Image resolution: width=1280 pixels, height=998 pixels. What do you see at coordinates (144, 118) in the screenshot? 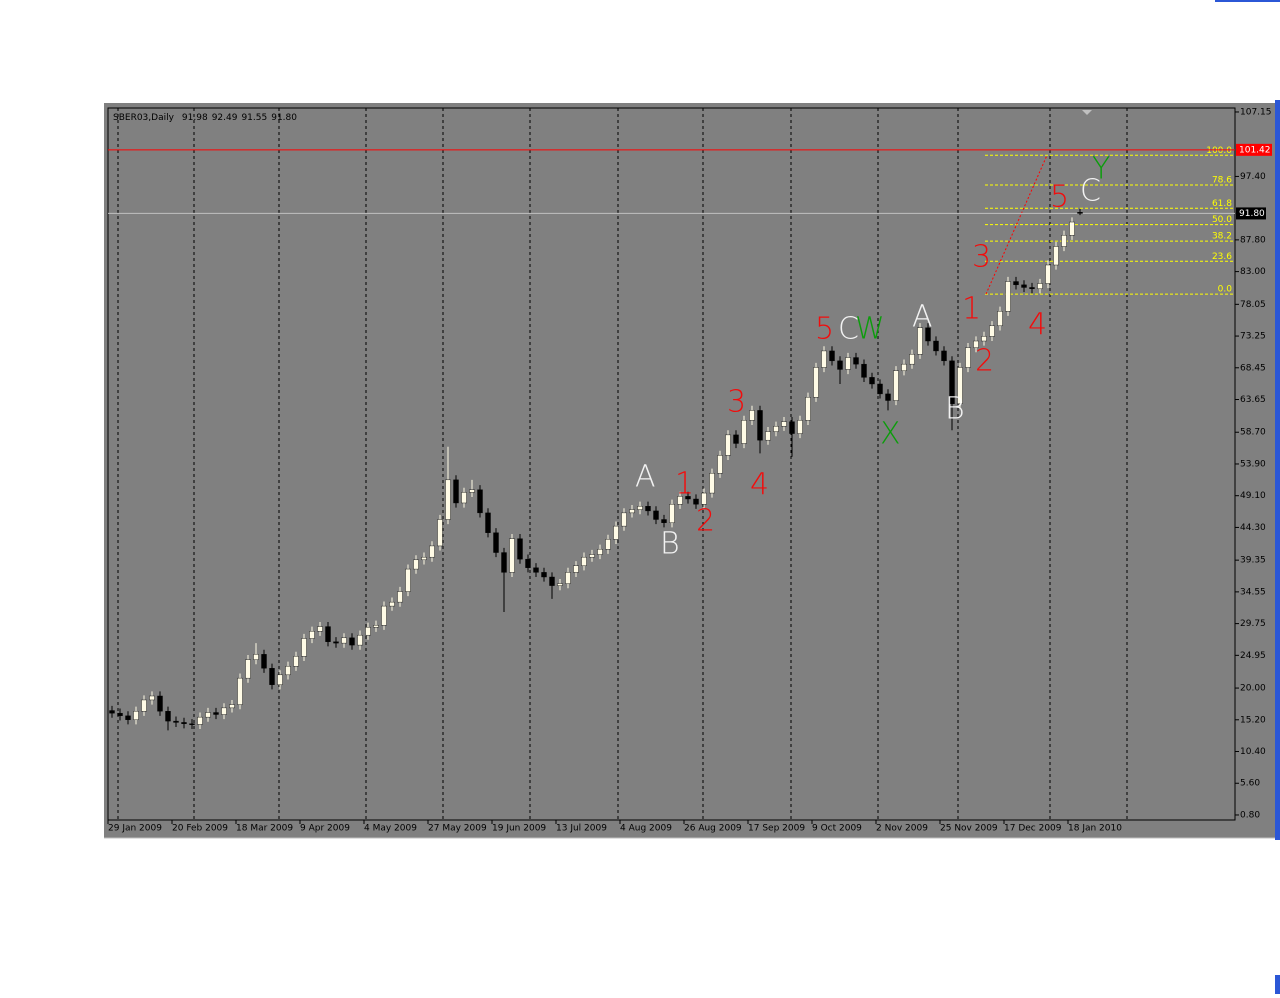
I see `symbol: SBER03,Daily` at bounding box center [144, 118].